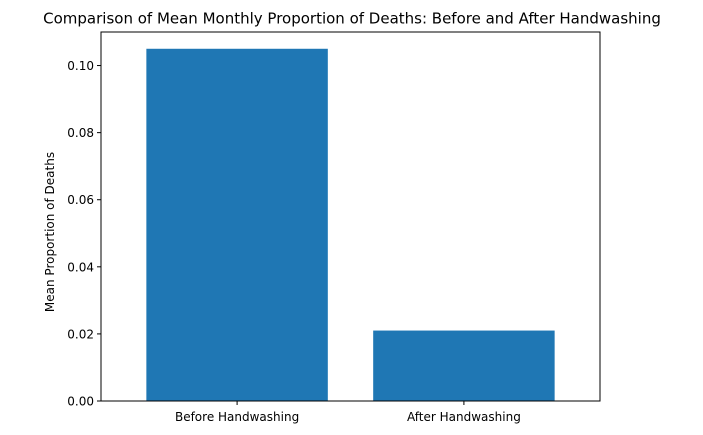 The height and width of the screenshot is (435, 703). What do you see at coordinates (80, 334) in the screenshot?
I see `y-tick-label: 0.02` at bounding box center [80, 334].